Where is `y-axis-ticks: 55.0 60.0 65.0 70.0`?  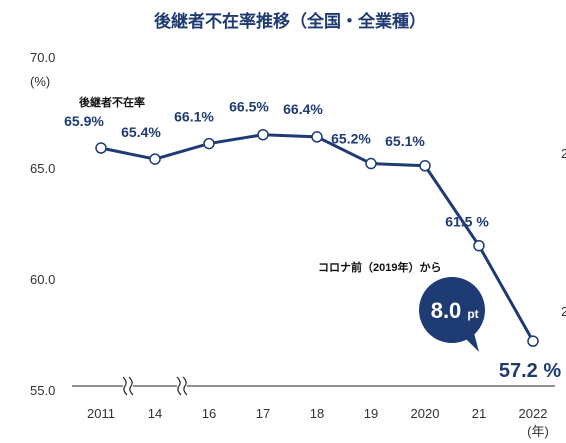
y-axis-ticks: 55.0 60.0 65.0 70.0 is located at coordinates (42, 224).